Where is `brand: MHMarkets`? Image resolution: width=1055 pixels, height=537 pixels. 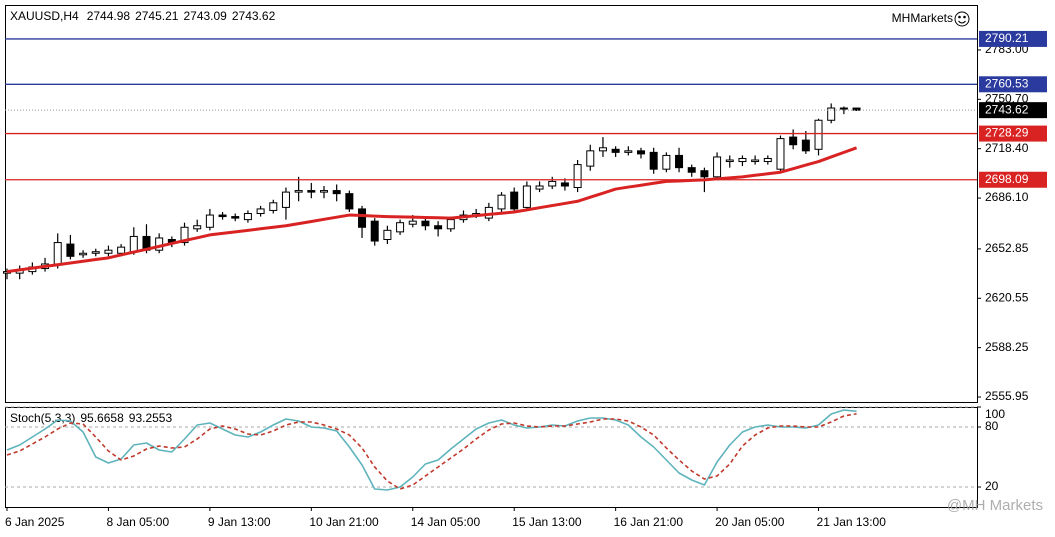
brand: MHMarkets is located at coordinates (922, 18).